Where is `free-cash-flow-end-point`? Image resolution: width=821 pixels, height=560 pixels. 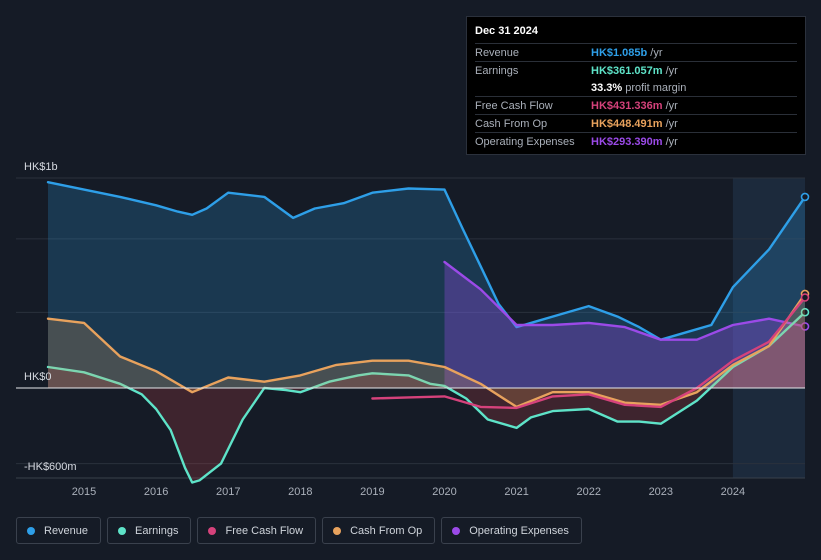
free-cash-flow-end-point is located at coordinates (805, 297).